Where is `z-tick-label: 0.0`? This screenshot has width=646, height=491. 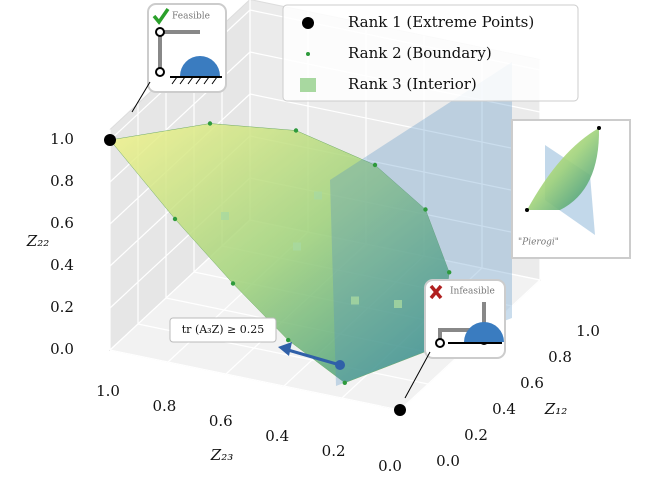
z-tick-label: 0.0 is located at coordinates (62, 349).